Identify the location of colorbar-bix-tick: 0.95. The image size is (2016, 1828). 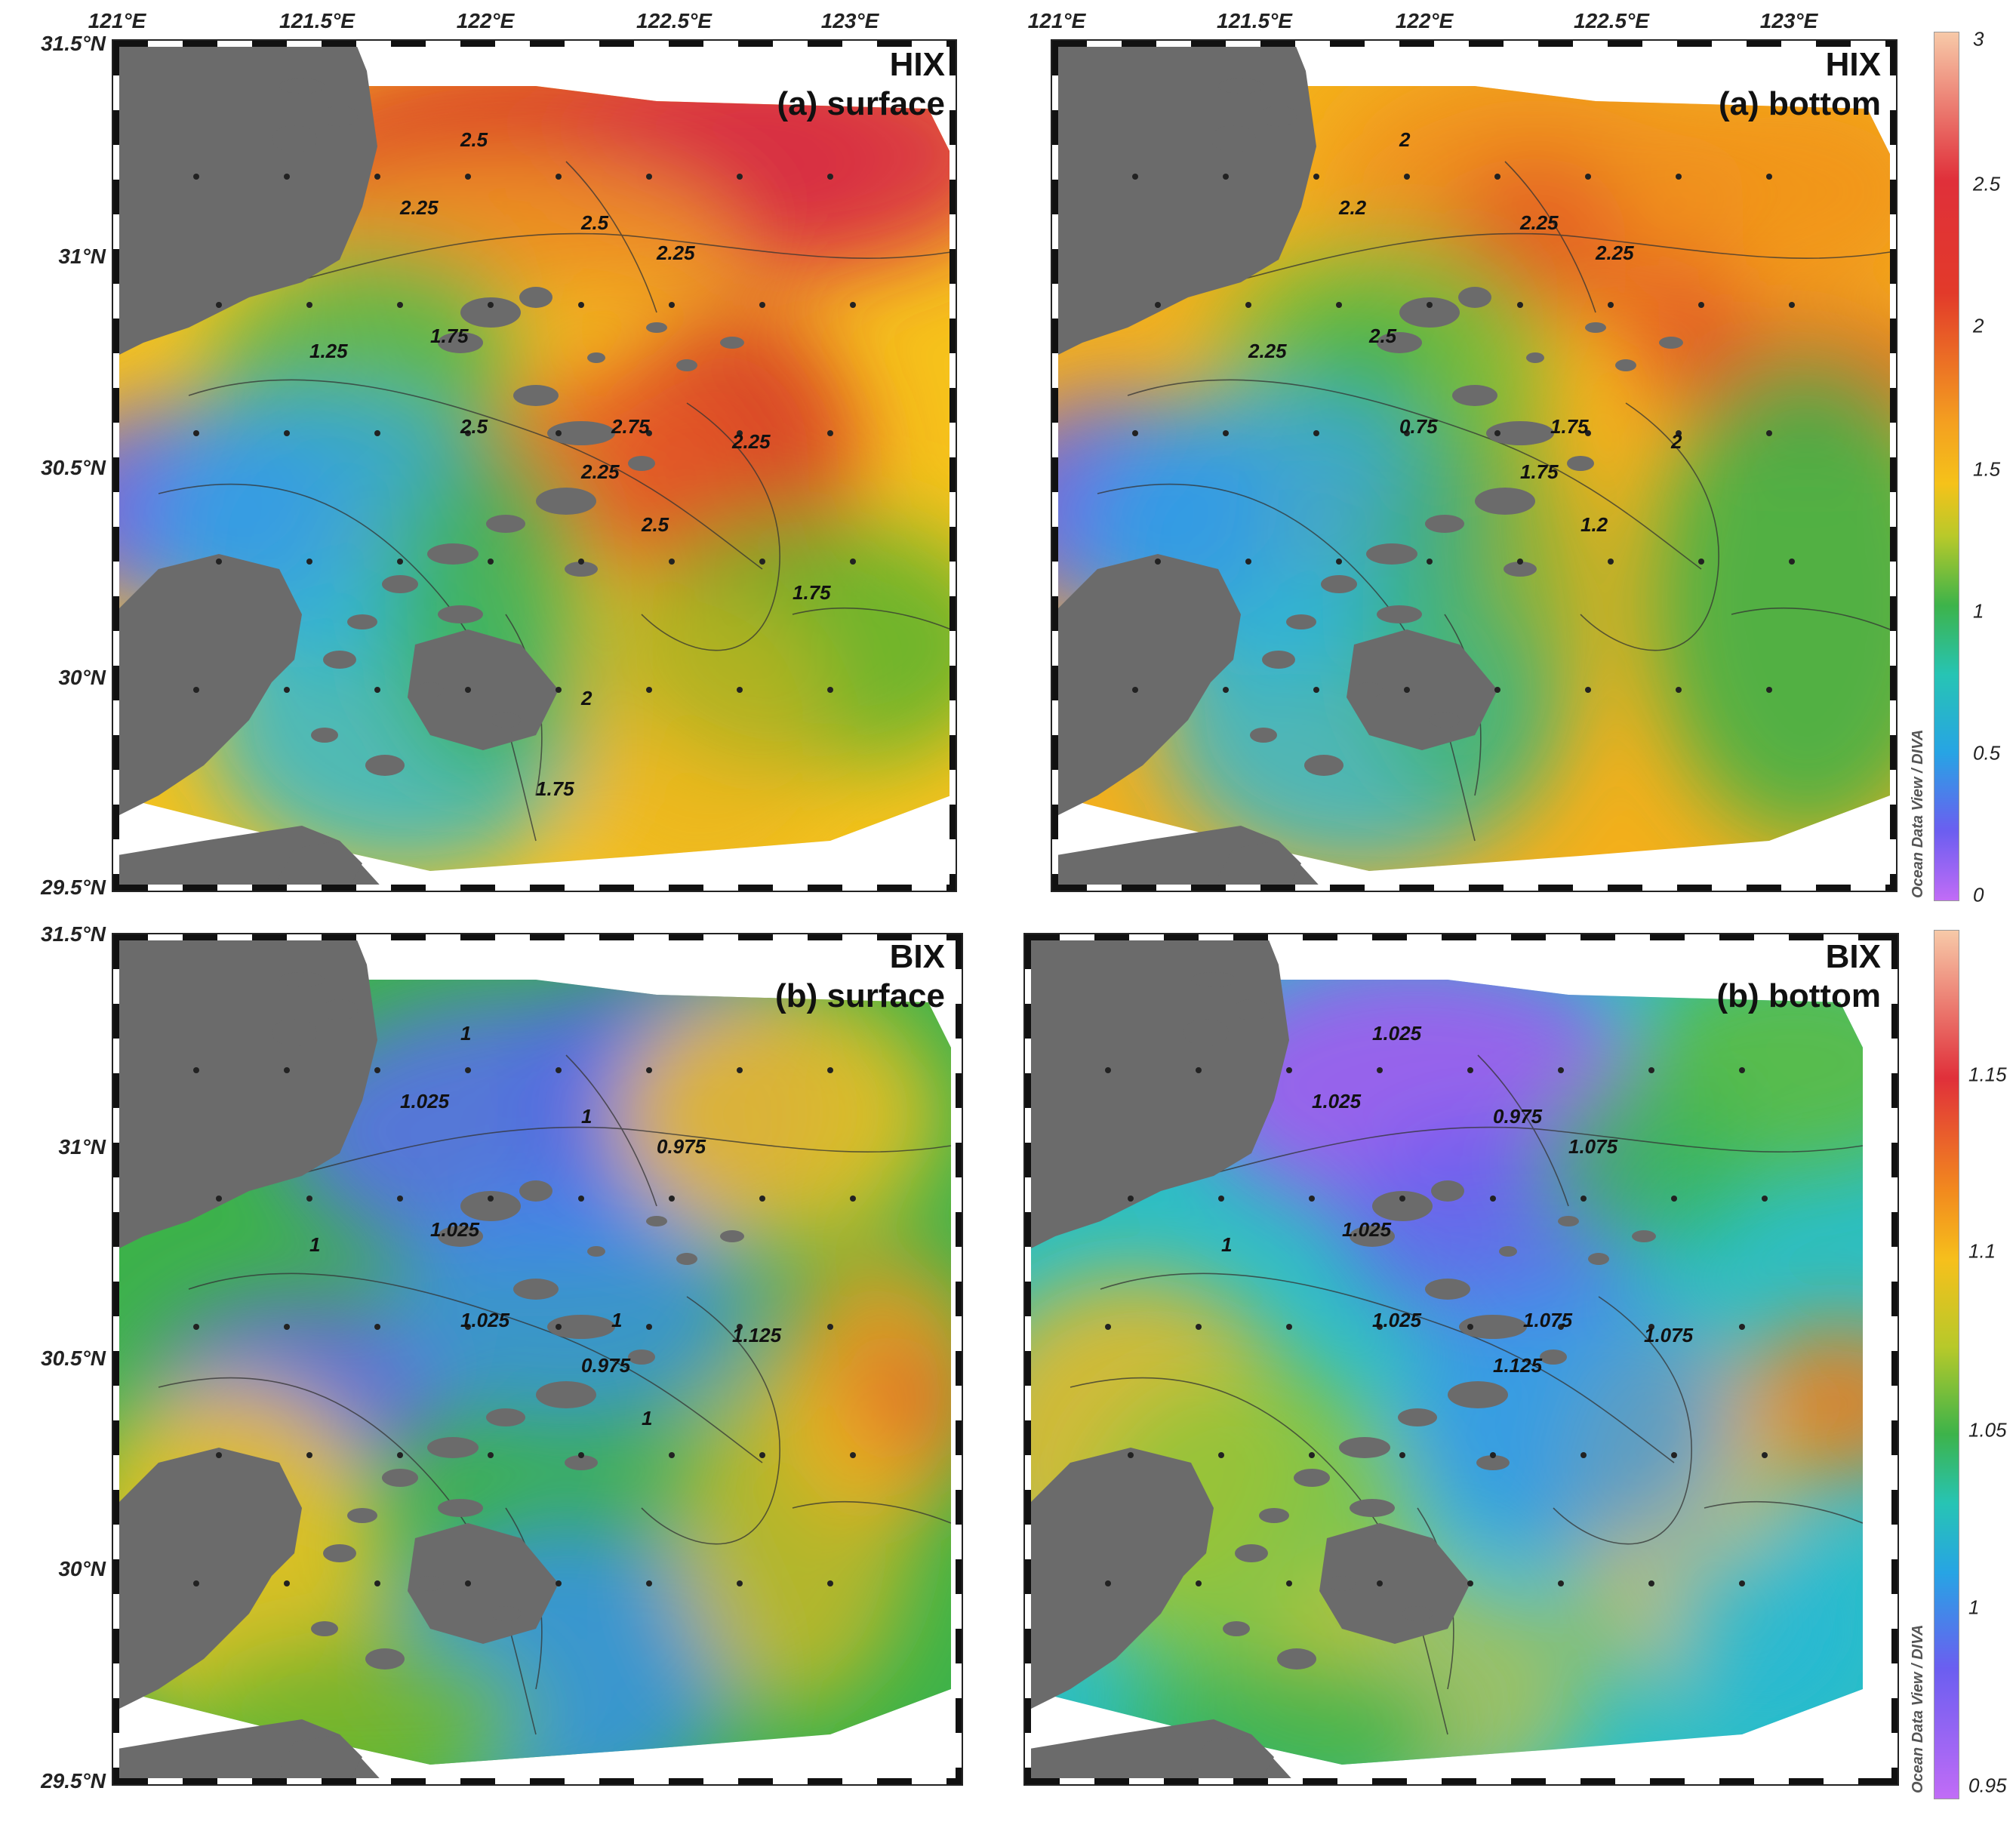
(1987, 1785).